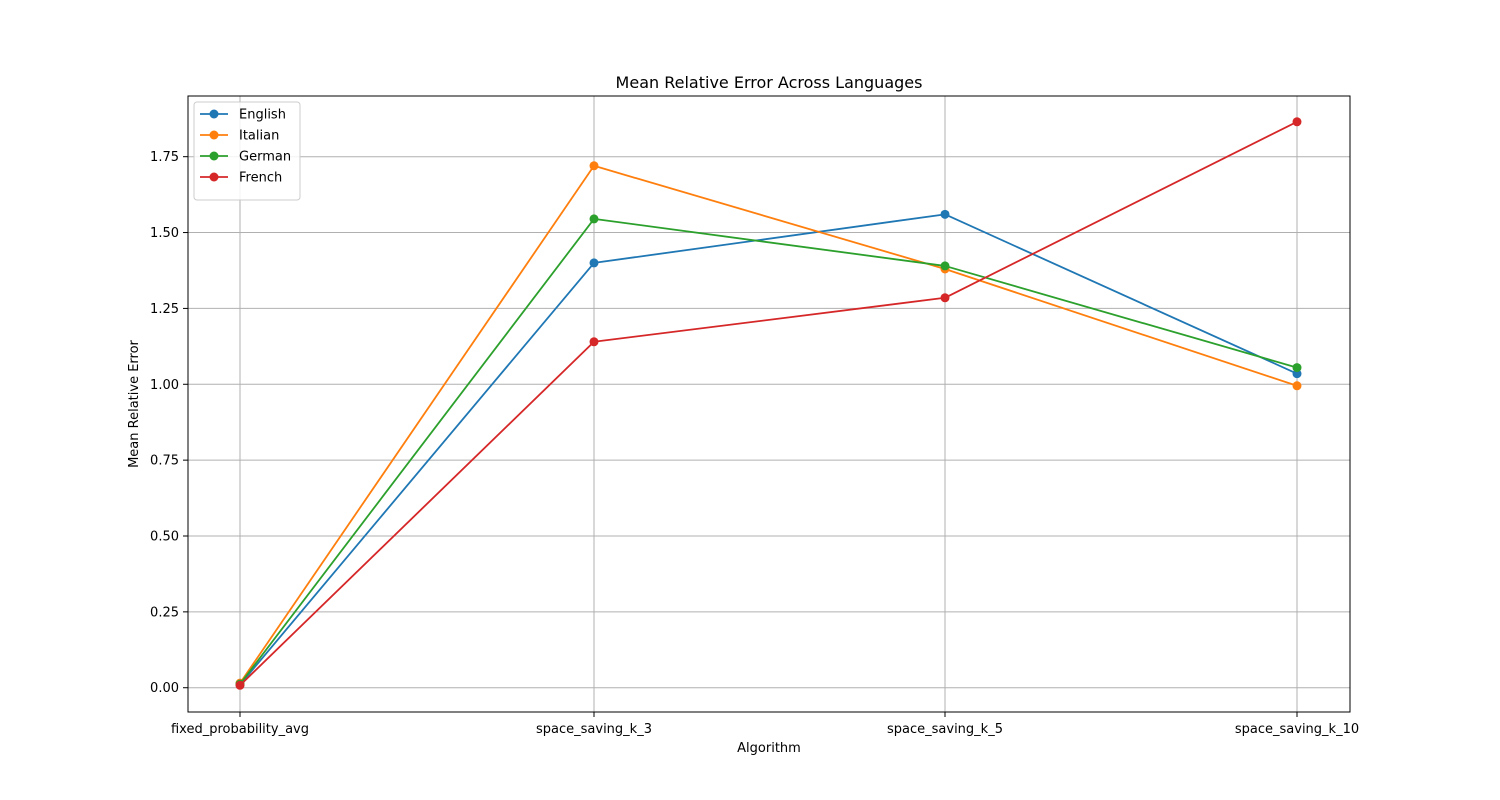  I want to click on y-axis-label: Mean Relative Error, so click(134, 403).